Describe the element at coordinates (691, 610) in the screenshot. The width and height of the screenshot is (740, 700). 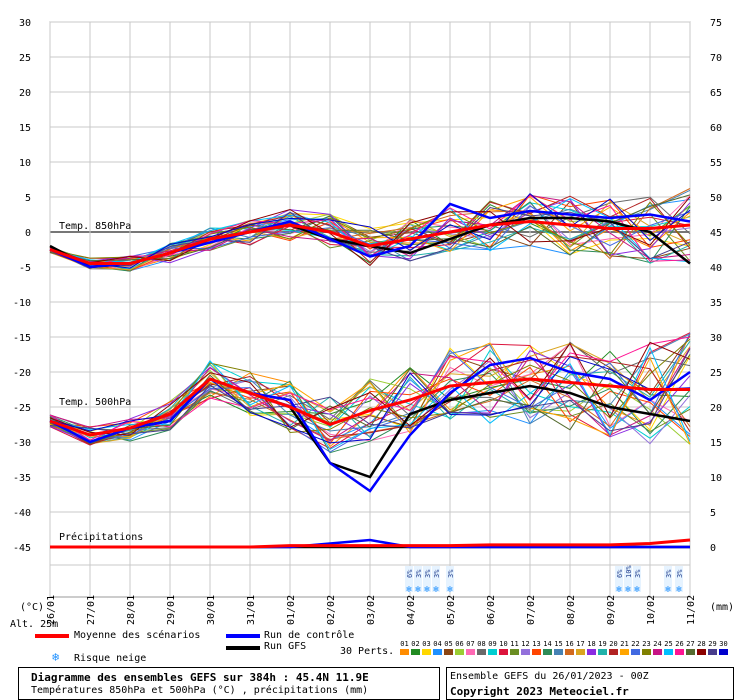
I see `x-tick-label: 11/02` at that location.